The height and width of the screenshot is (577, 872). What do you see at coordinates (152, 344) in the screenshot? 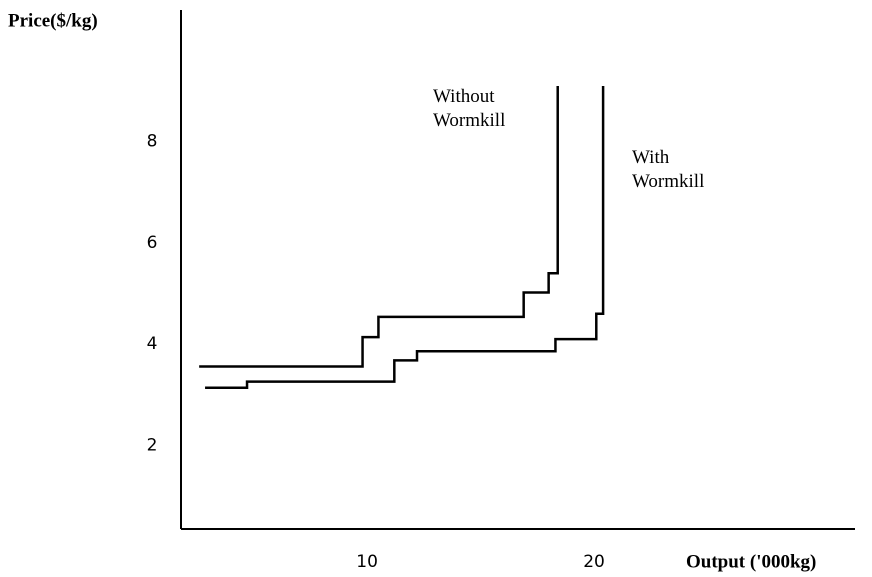
I see `y-tick-label: 4` at bounding box center [152, 344].